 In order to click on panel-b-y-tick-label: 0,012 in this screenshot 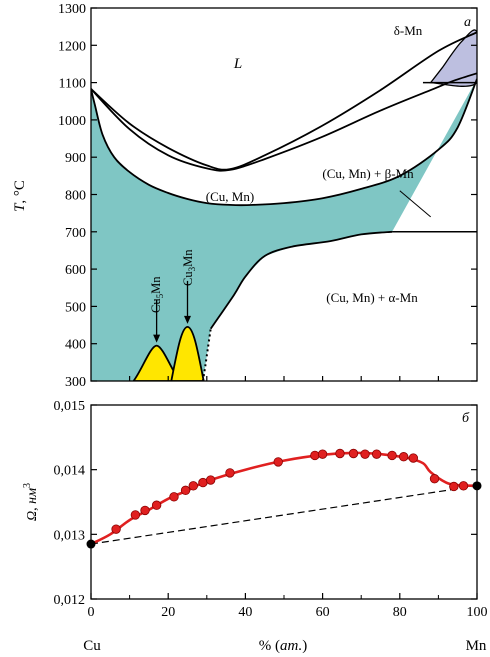, I will do `click(70, 600)`.